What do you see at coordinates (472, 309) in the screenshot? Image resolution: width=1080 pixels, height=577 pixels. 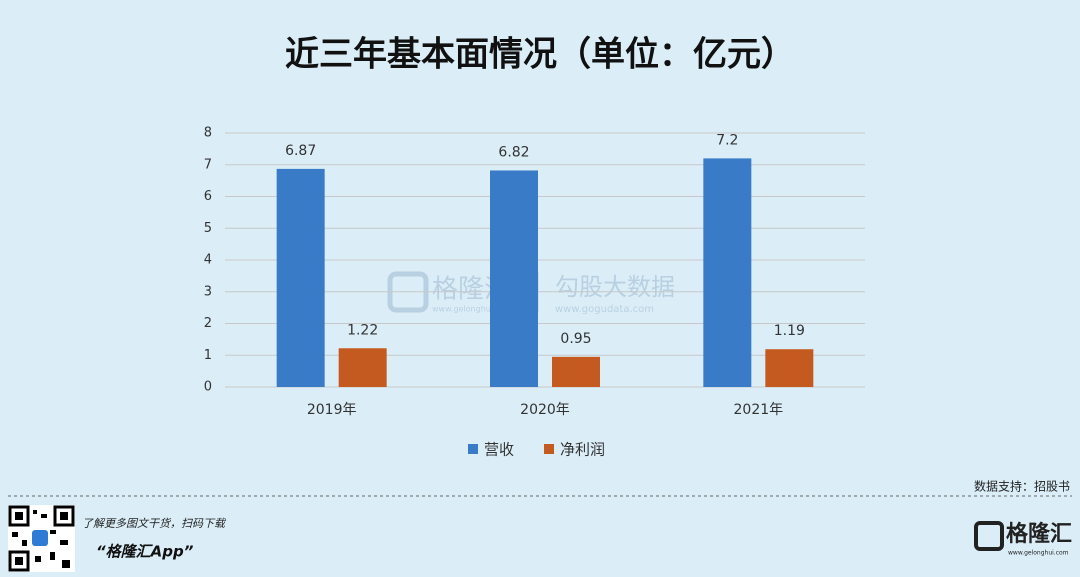 I see `watermark-url: www.gelonghui.com` at bounding box center [472, 309].